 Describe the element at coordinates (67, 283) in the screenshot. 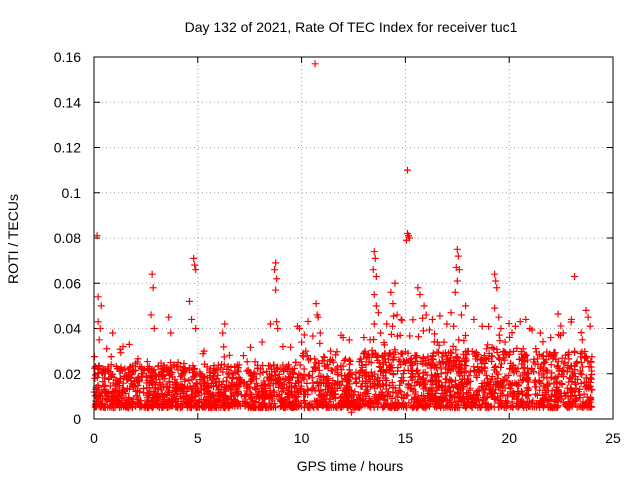

I see `y-tick-label: 0.06` at that location.